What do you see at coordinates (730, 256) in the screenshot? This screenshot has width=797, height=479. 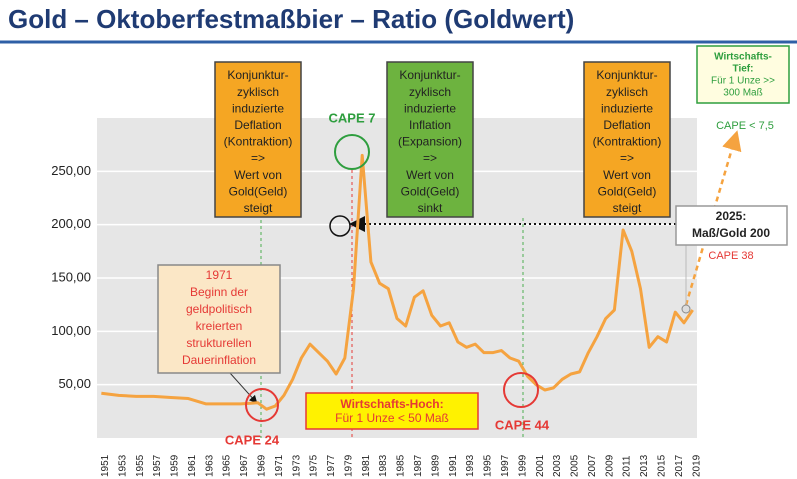 I see `annotation-text: CAPE 38` at bounding box center [730, 256].